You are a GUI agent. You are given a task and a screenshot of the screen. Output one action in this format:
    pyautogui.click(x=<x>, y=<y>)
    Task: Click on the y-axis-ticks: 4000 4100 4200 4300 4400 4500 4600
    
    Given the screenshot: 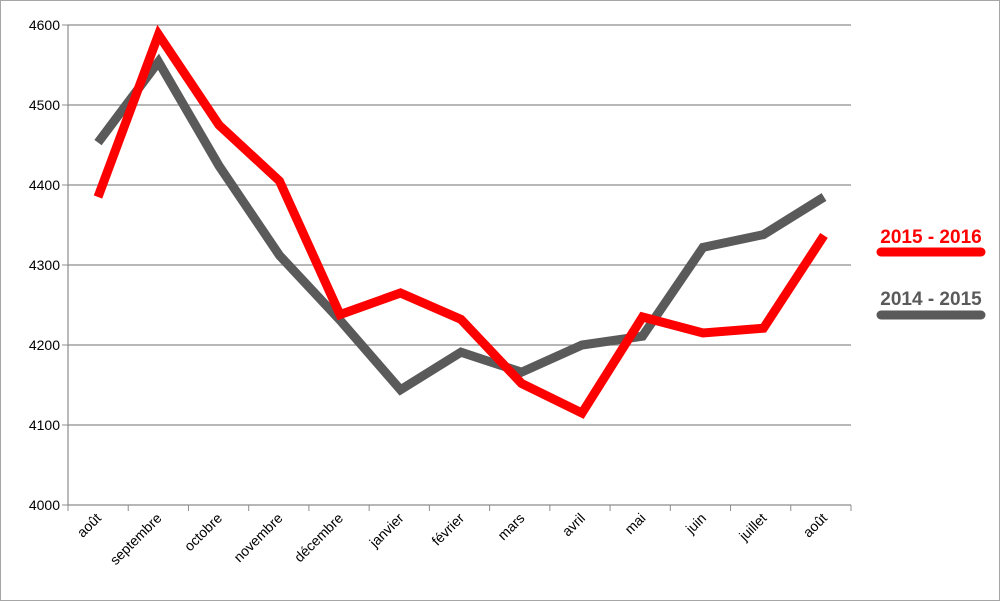 What is the action you would take?
    pyautogui.click(x=44, y=265)
    